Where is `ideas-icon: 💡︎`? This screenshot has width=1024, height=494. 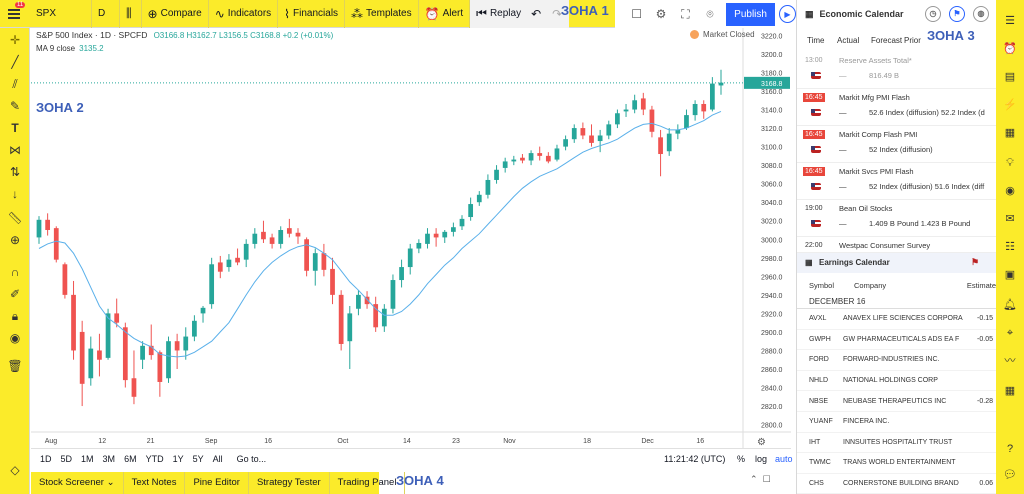 ideas-icon: 💡︎ is located at coordinates (1010, 163).